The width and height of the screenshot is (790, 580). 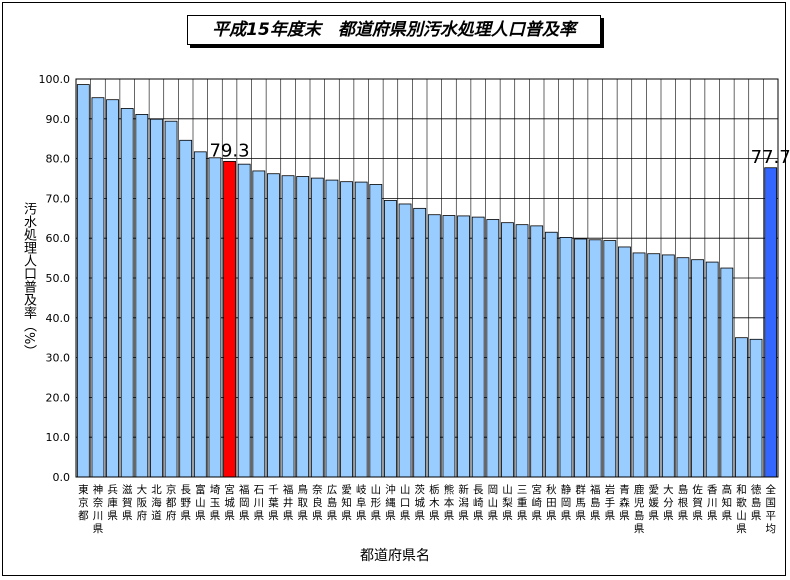 What do you see at coordinates (639, 489) in the screenshot?
I see `x-tick-label: 鹿` at bounding box center [639, 489].